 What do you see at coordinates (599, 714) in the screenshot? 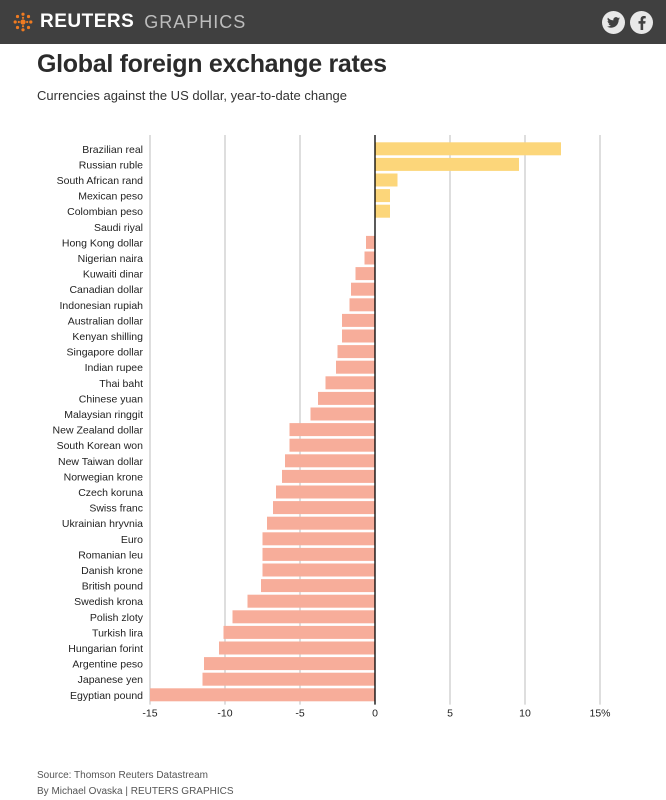
I see `x-tick-label: 15%` at bounding box center [599, 714].